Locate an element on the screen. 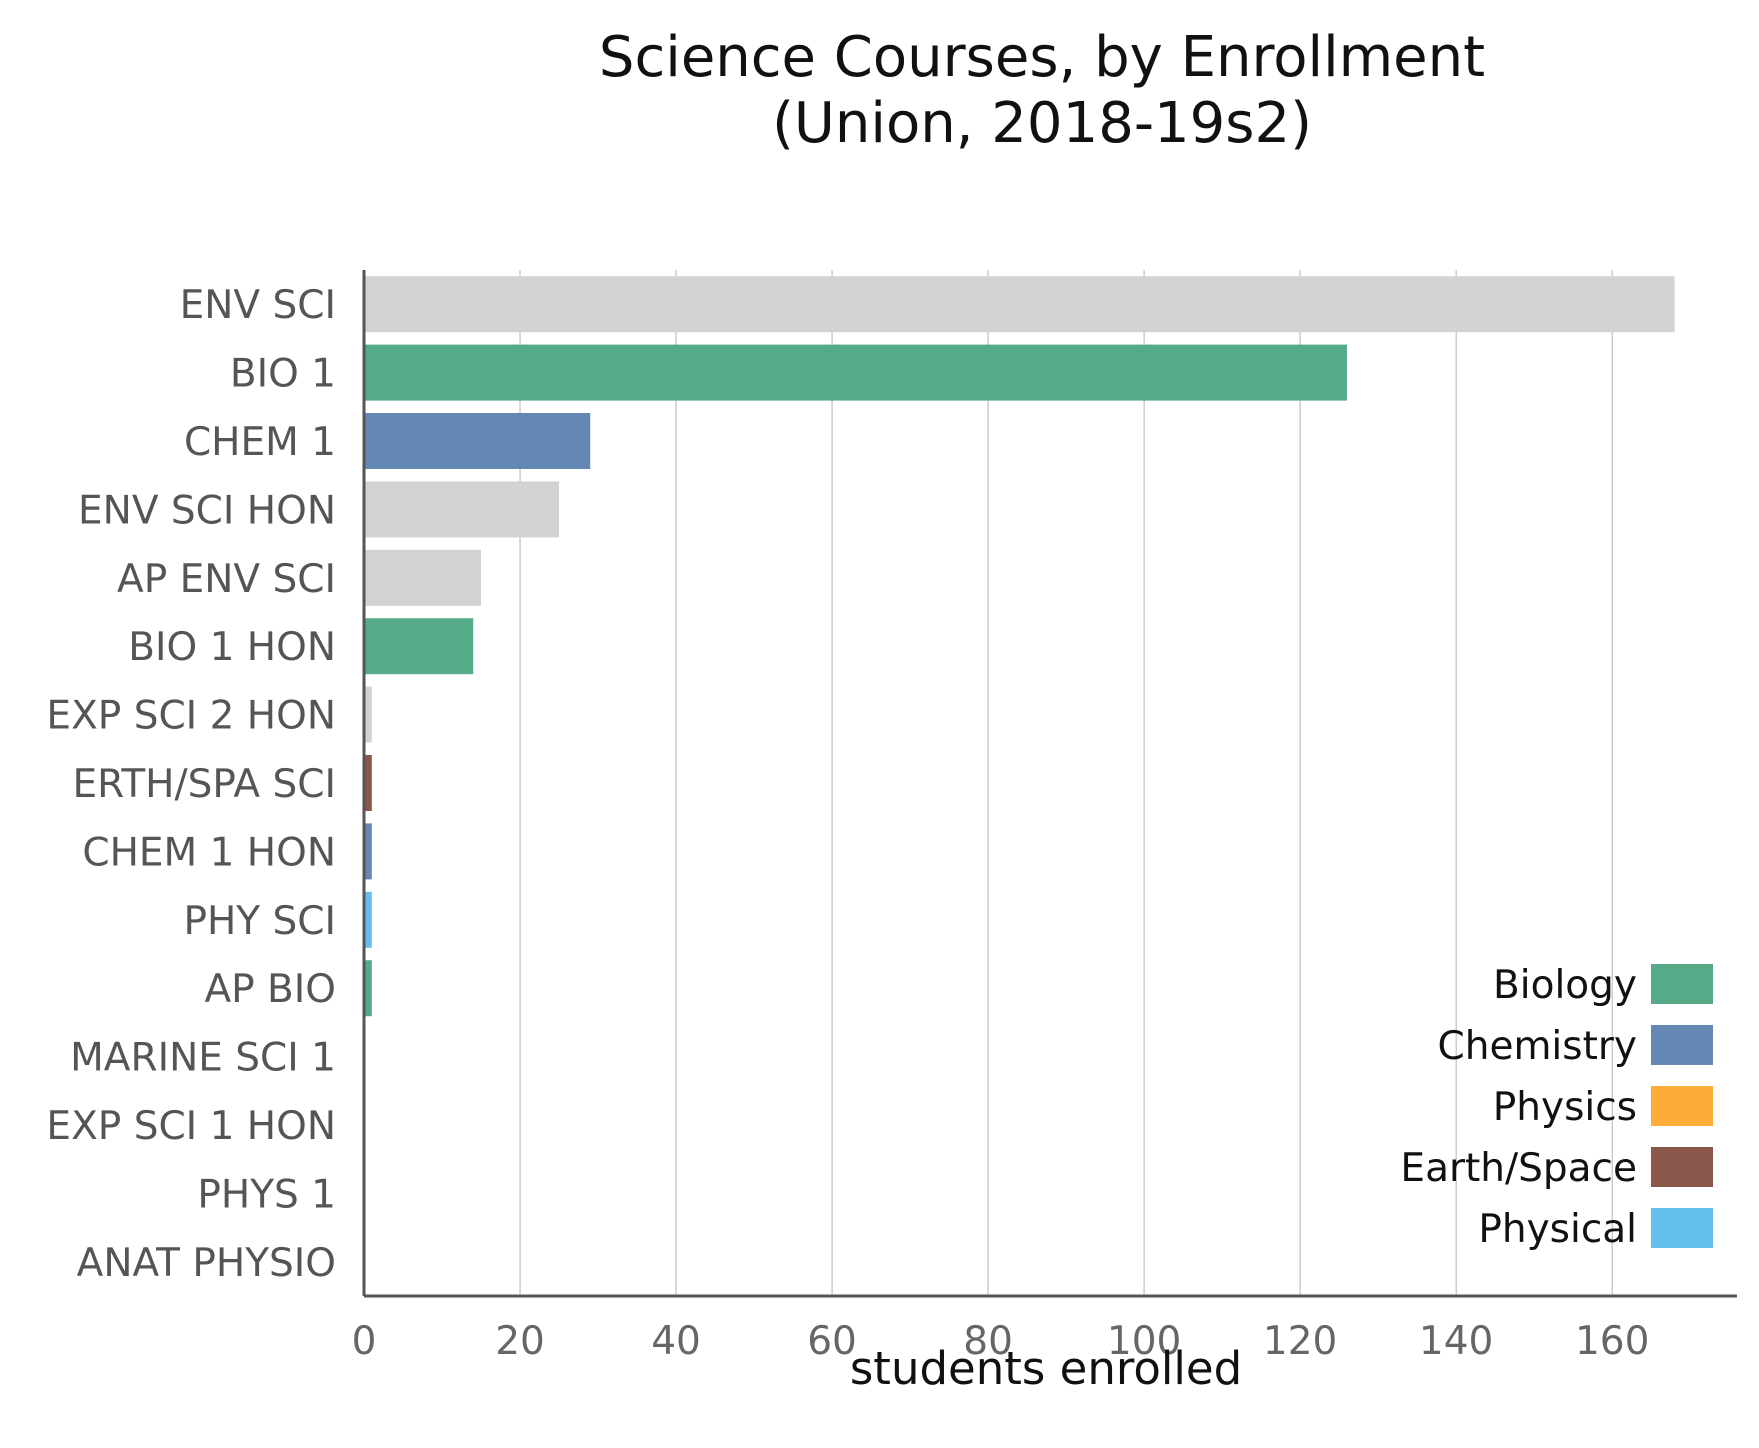 This screenshot has width=1759, height=1448. category-label: AP BIO is located at coordinates (270, 989).